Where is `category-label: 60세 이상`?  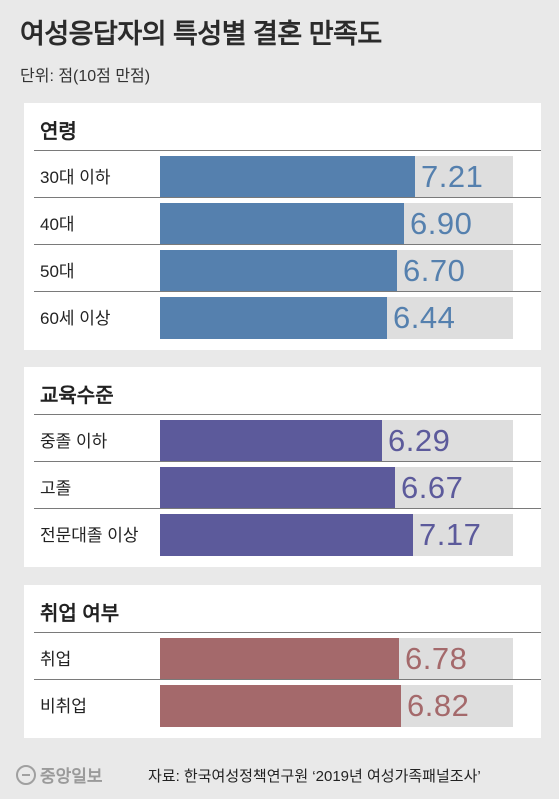
category-label: 60세 이상 is located at coordinates (75, 318).